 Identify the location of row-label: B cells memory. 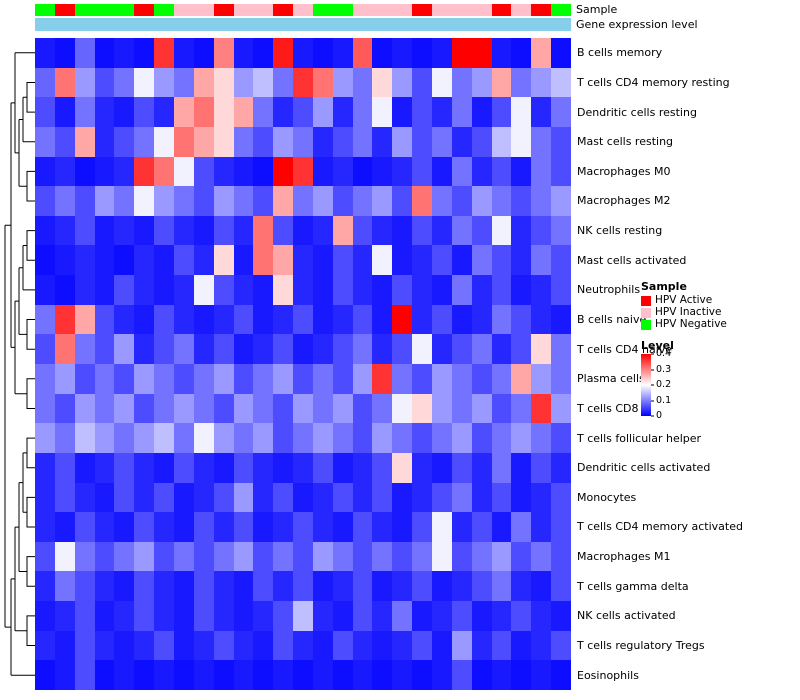
(620, 53).